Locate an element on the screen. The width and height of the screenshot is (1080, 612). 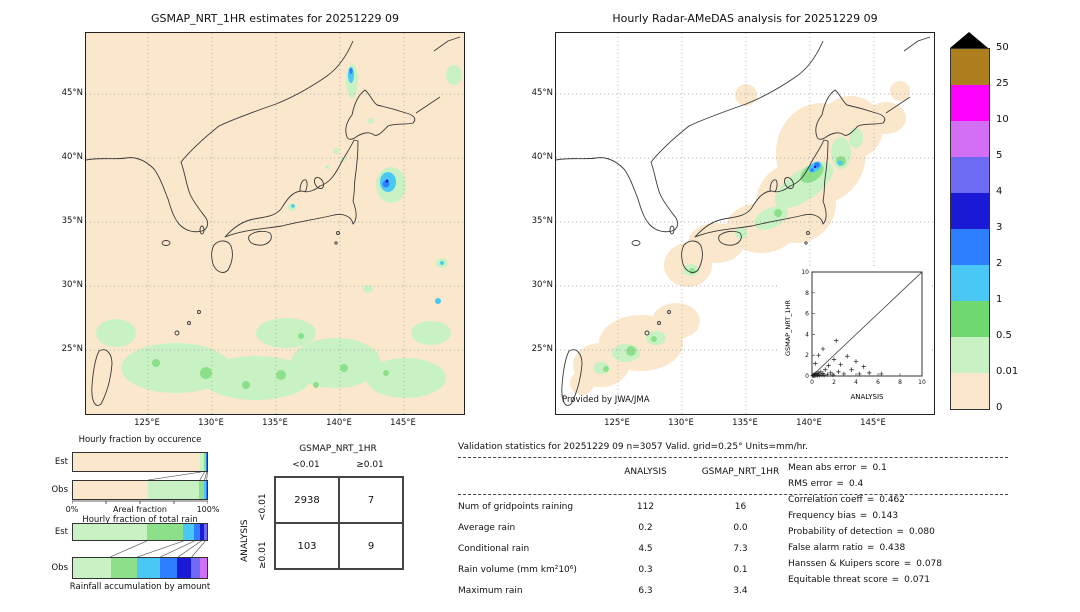
score-value: 0.462 is located at coordinates (892, 500).